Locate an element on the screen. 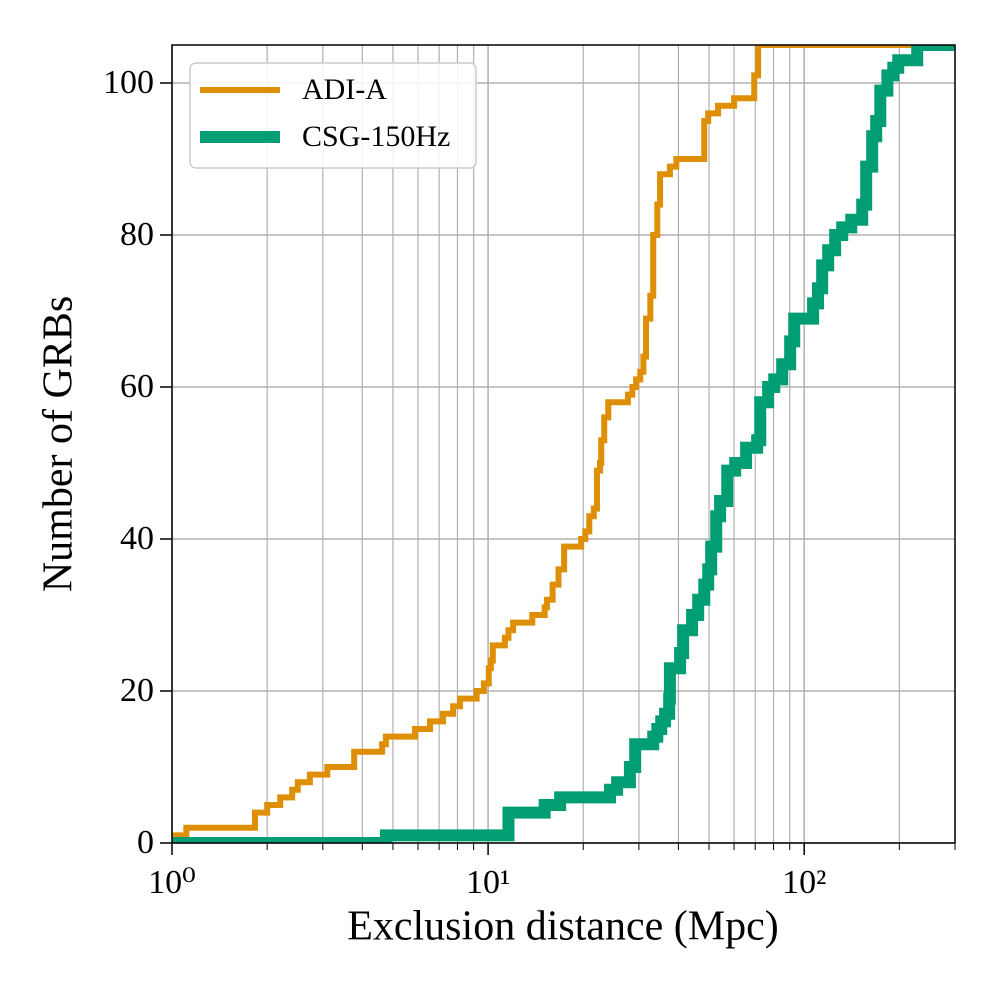  legend-label: ADI-A is located at coordinates (344, 89).